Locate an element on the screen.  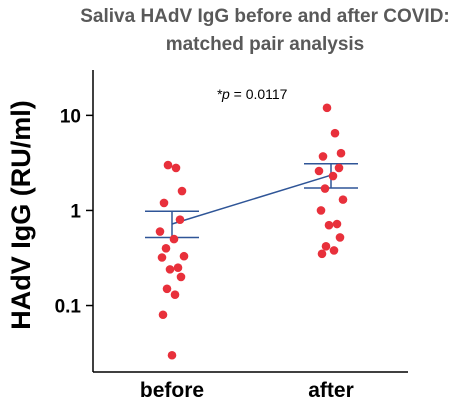
mean-connector-line is located at coordinates (251, 199).